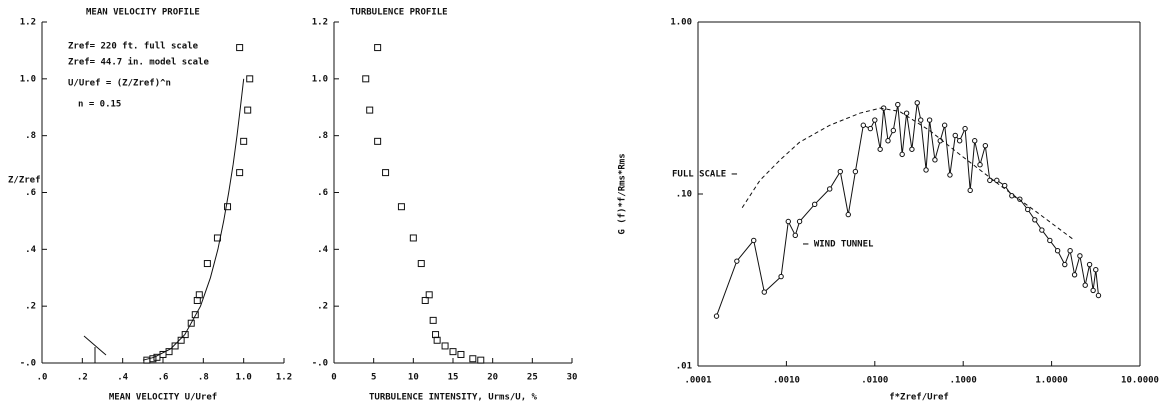 The image size is (1173, 405). What do you see at coordinates (143, 13) in the screenshot?
I see `chart-title: MEAN VELOCITY PROFILE` at bounding box center [143, 13].